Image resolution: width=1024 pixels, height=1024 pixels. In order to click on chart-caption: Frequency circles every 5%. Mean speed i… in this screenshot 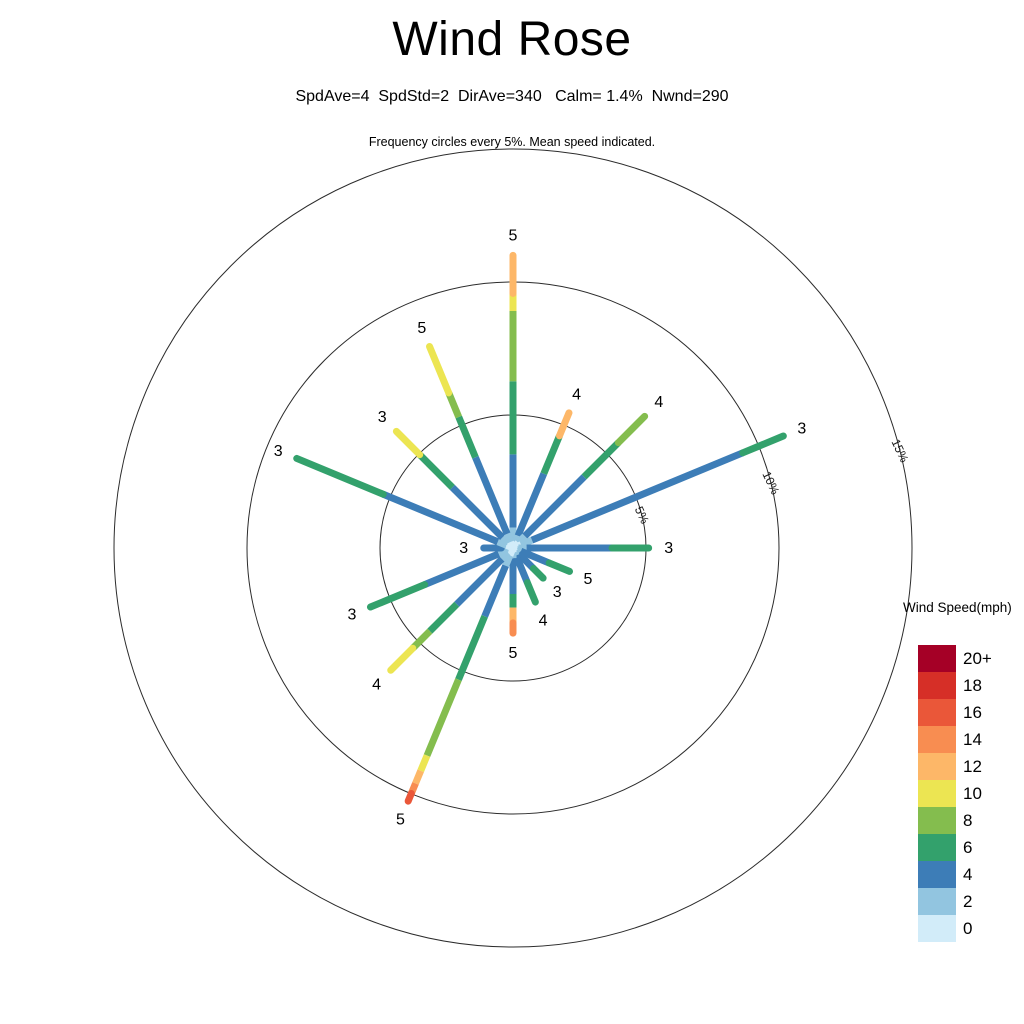, I will do `click(512, 142)`.